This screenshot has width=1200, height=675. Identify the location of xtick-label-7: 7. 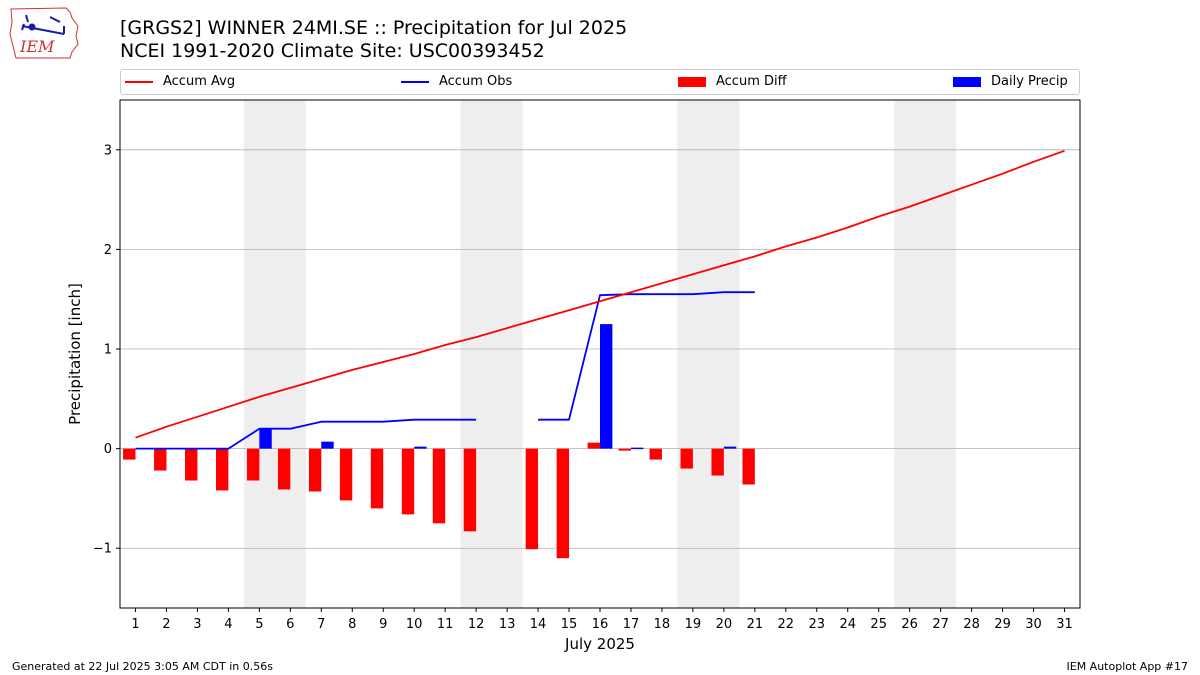
(321, 624).